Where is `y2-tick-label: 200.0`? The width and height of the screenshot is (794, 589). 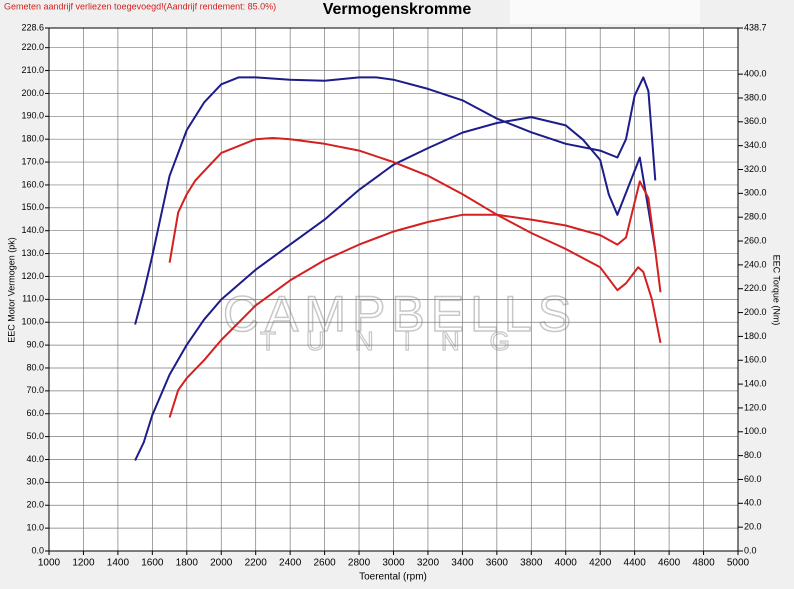 y2-tick-label: 200.0 is located at coordinates (755, 312).